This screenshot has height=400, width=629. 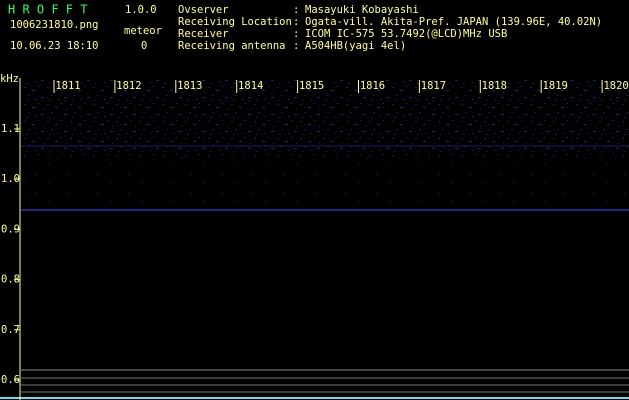 What do you see at coordinates (10, 179) in the screenshot?
I see `freq-label: 1.0` at bounding box center [10, 179].